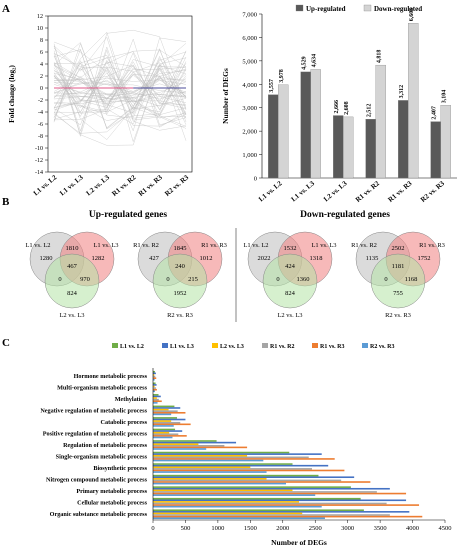 The image size is (461, 550). What do you see at coordinates (403, 139) in the screenshot?
I see `bar-up` at bounding box center [403, 139].